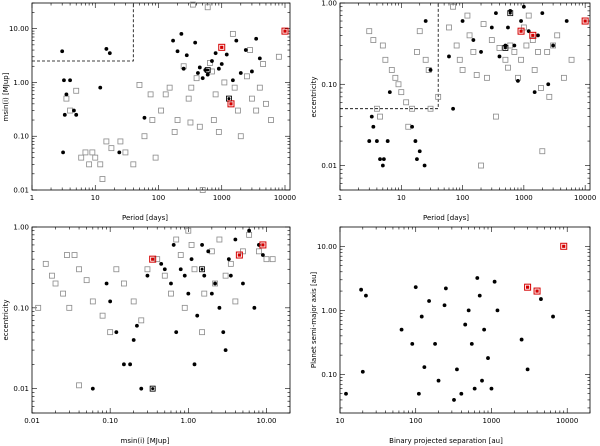  Describe the element at coordinates (528, 287) in the screenshot. I see `p4-point-highlight-square` at that location.